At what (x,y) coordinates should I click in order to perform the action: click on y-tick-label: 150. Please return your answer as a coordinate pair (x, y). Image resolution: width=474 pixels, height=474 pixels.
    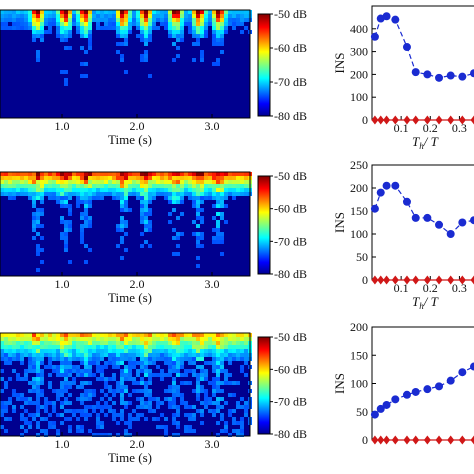
    Looking at the image, I should click on (359, 355).